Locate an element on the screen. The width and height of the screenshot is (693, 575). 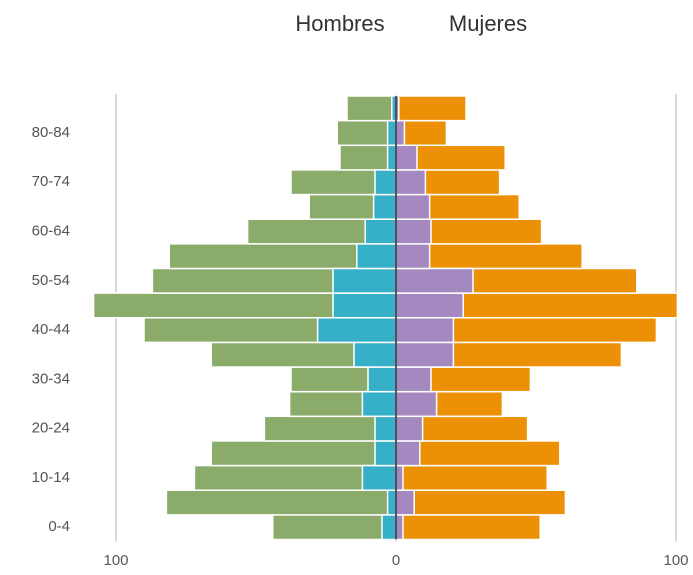
y-tick-label: 10-14 is located at coordinates (51, 477).